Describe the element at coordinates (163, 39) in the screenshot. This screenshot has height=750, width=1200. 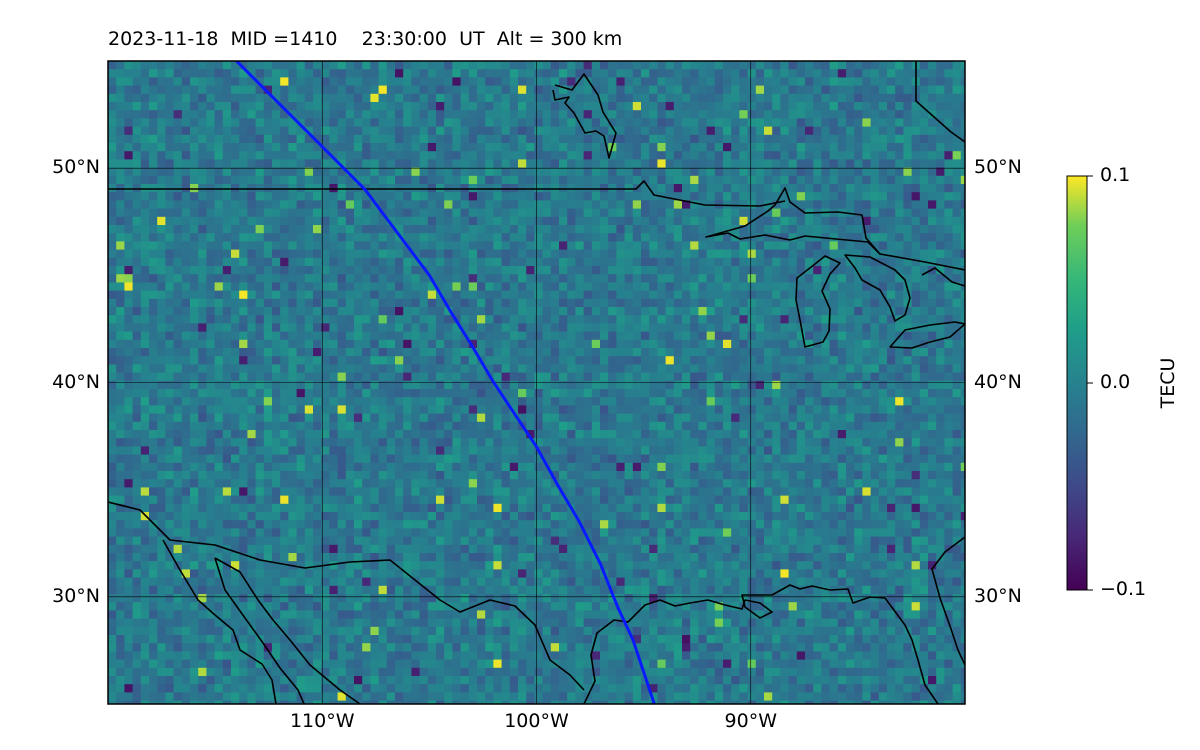
I see `title-date: 2023-11-18` at that location.